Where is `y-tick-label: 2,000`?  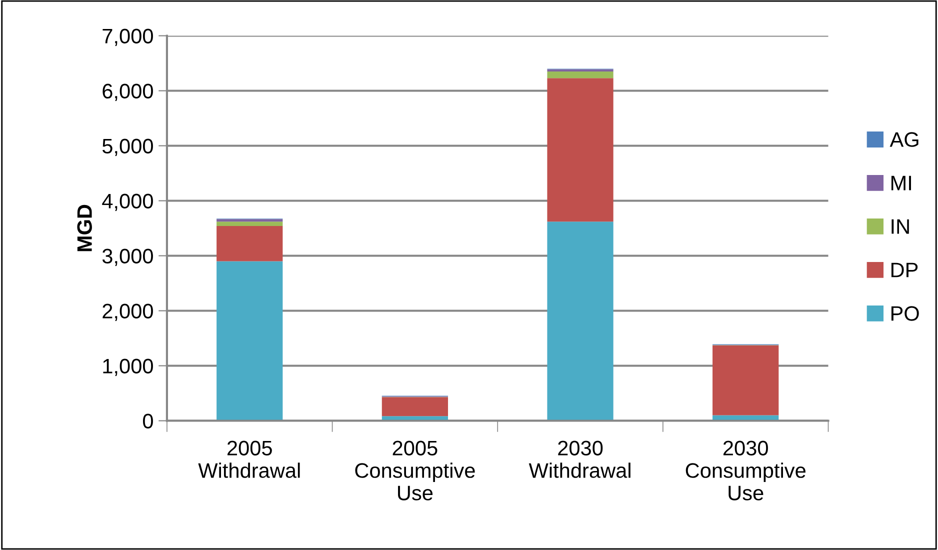
y-tick-label: 2,000 is located at coordinates (127, 312).